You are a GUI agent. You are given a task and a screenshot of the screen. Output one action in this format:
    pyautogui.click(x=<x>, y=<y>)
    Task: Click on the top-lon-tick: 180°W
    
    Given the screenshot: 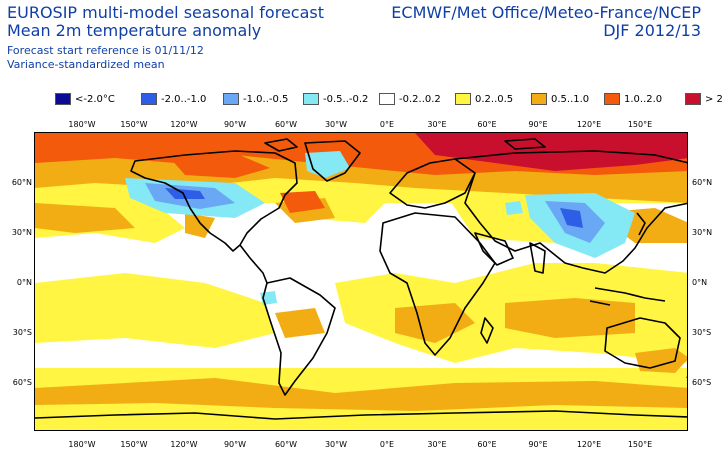 What is the action you would take?
    pyautogui.click(x=82, y=124)
    